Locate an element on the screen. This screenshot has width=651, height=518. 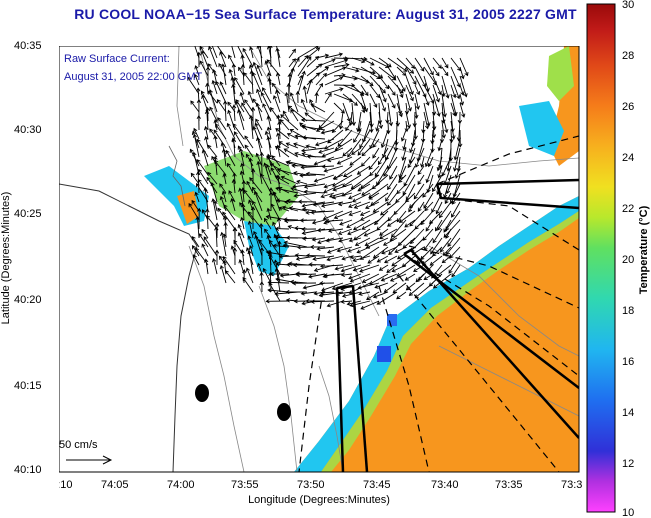
x-tick-label: 73:50 is located at coordinates (311, 485).